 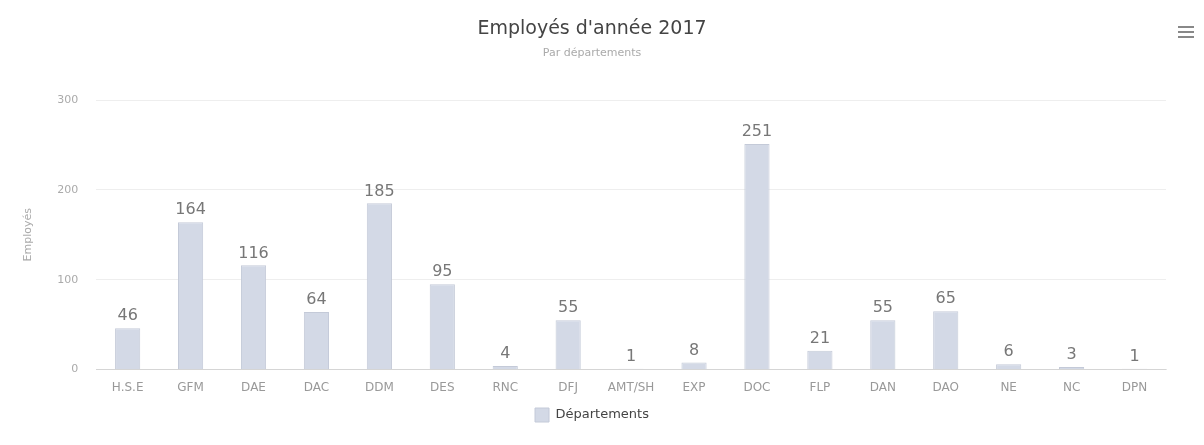 What do you see at coordinates (505, 386) in the screenshot?
I see `x-tick-label: RNC` at bounding box center [505, 386].